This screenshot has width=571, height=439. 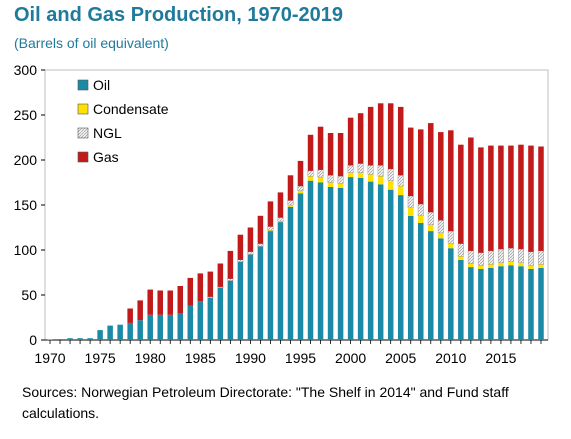 What do you see at coordinates (26, 115) in the screenshot?
I see `y-tick-label: 250` at bounding box center [26, 115].